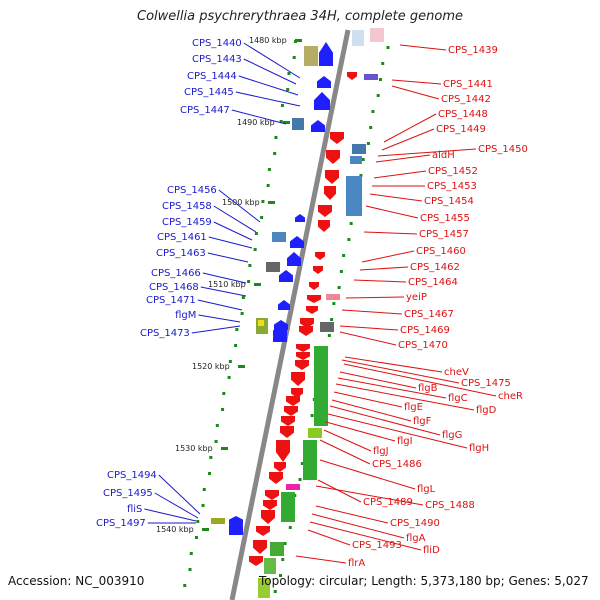  I want to click on right-gene-label: CPS_1457, so click(444, 234).